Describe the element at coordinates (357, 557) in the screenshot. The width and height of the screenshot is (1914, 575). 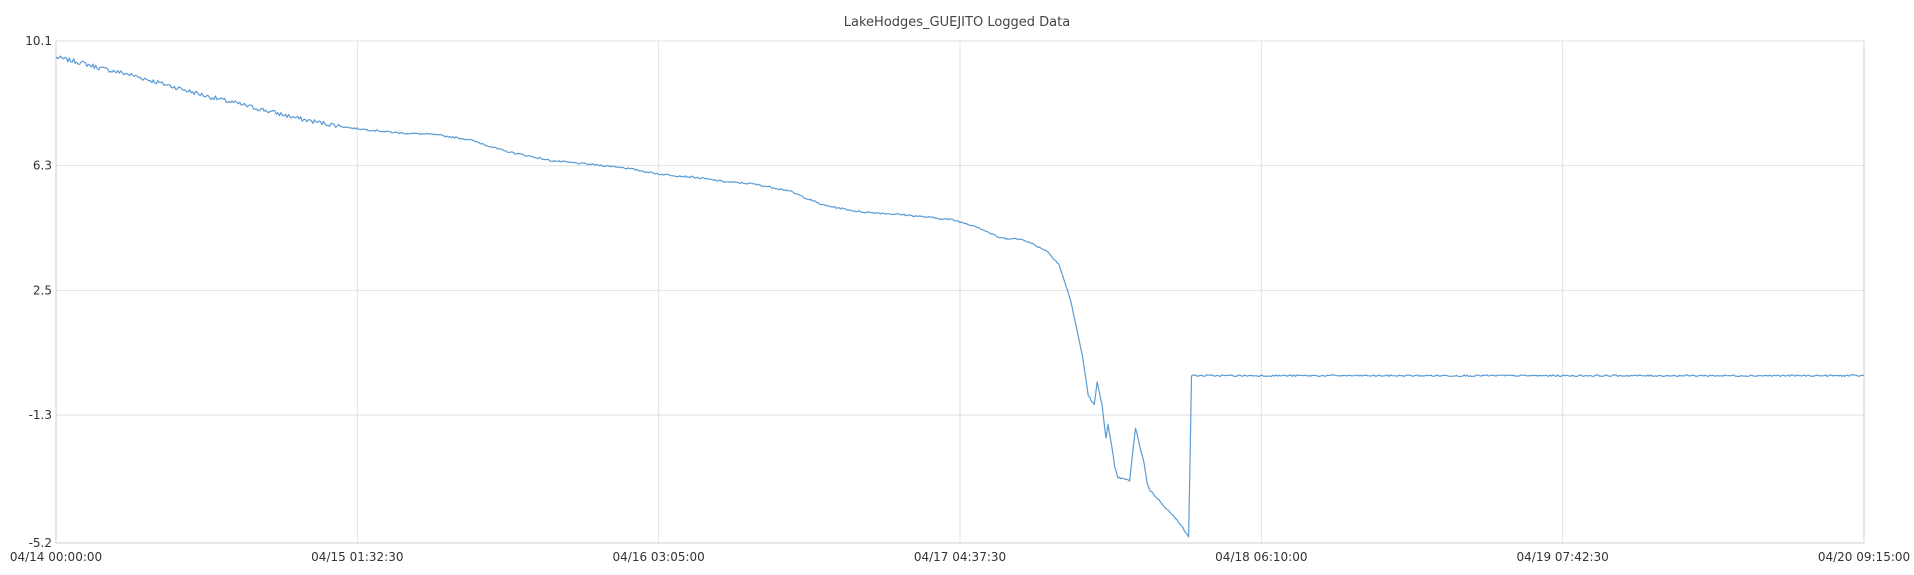
I see `x-tick-label: 04/15 01:32:30` at that location.